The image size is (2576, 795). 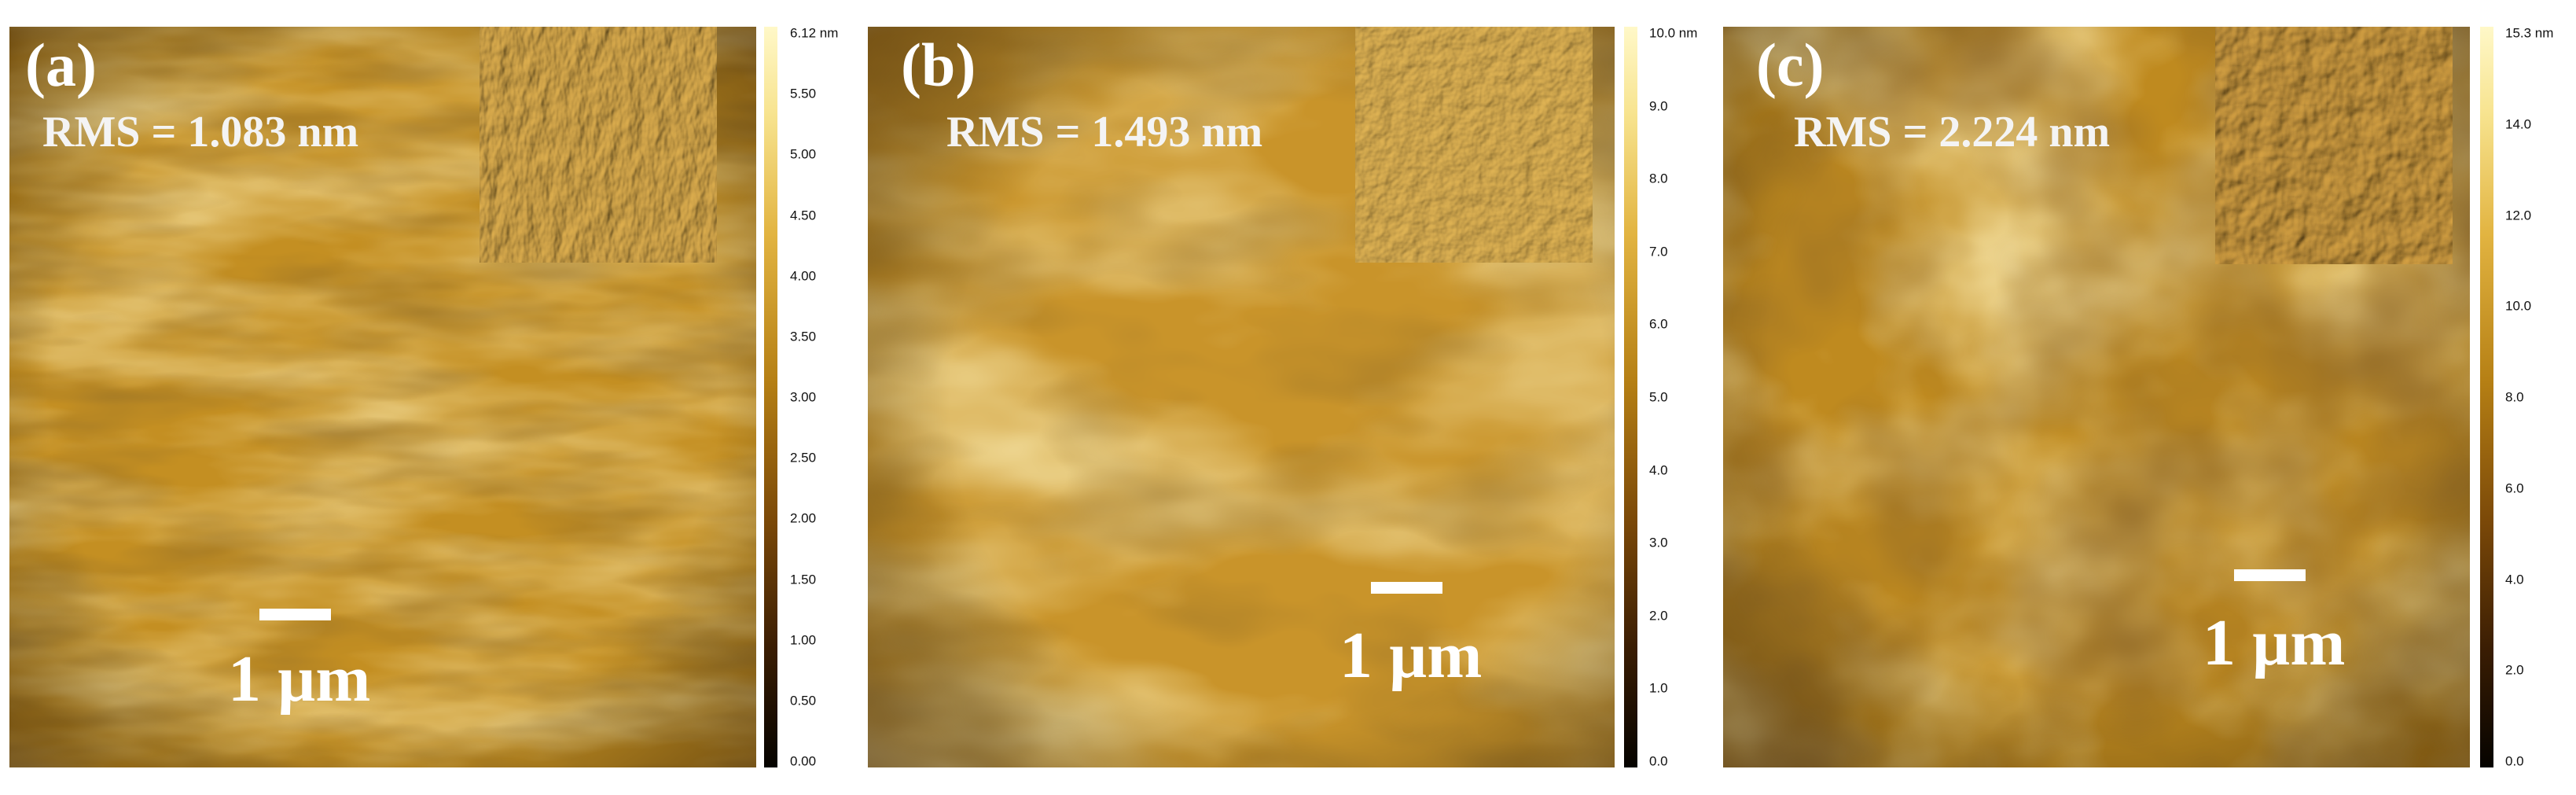 I want to click on colorbar-c, so click(x=2486, y=397).